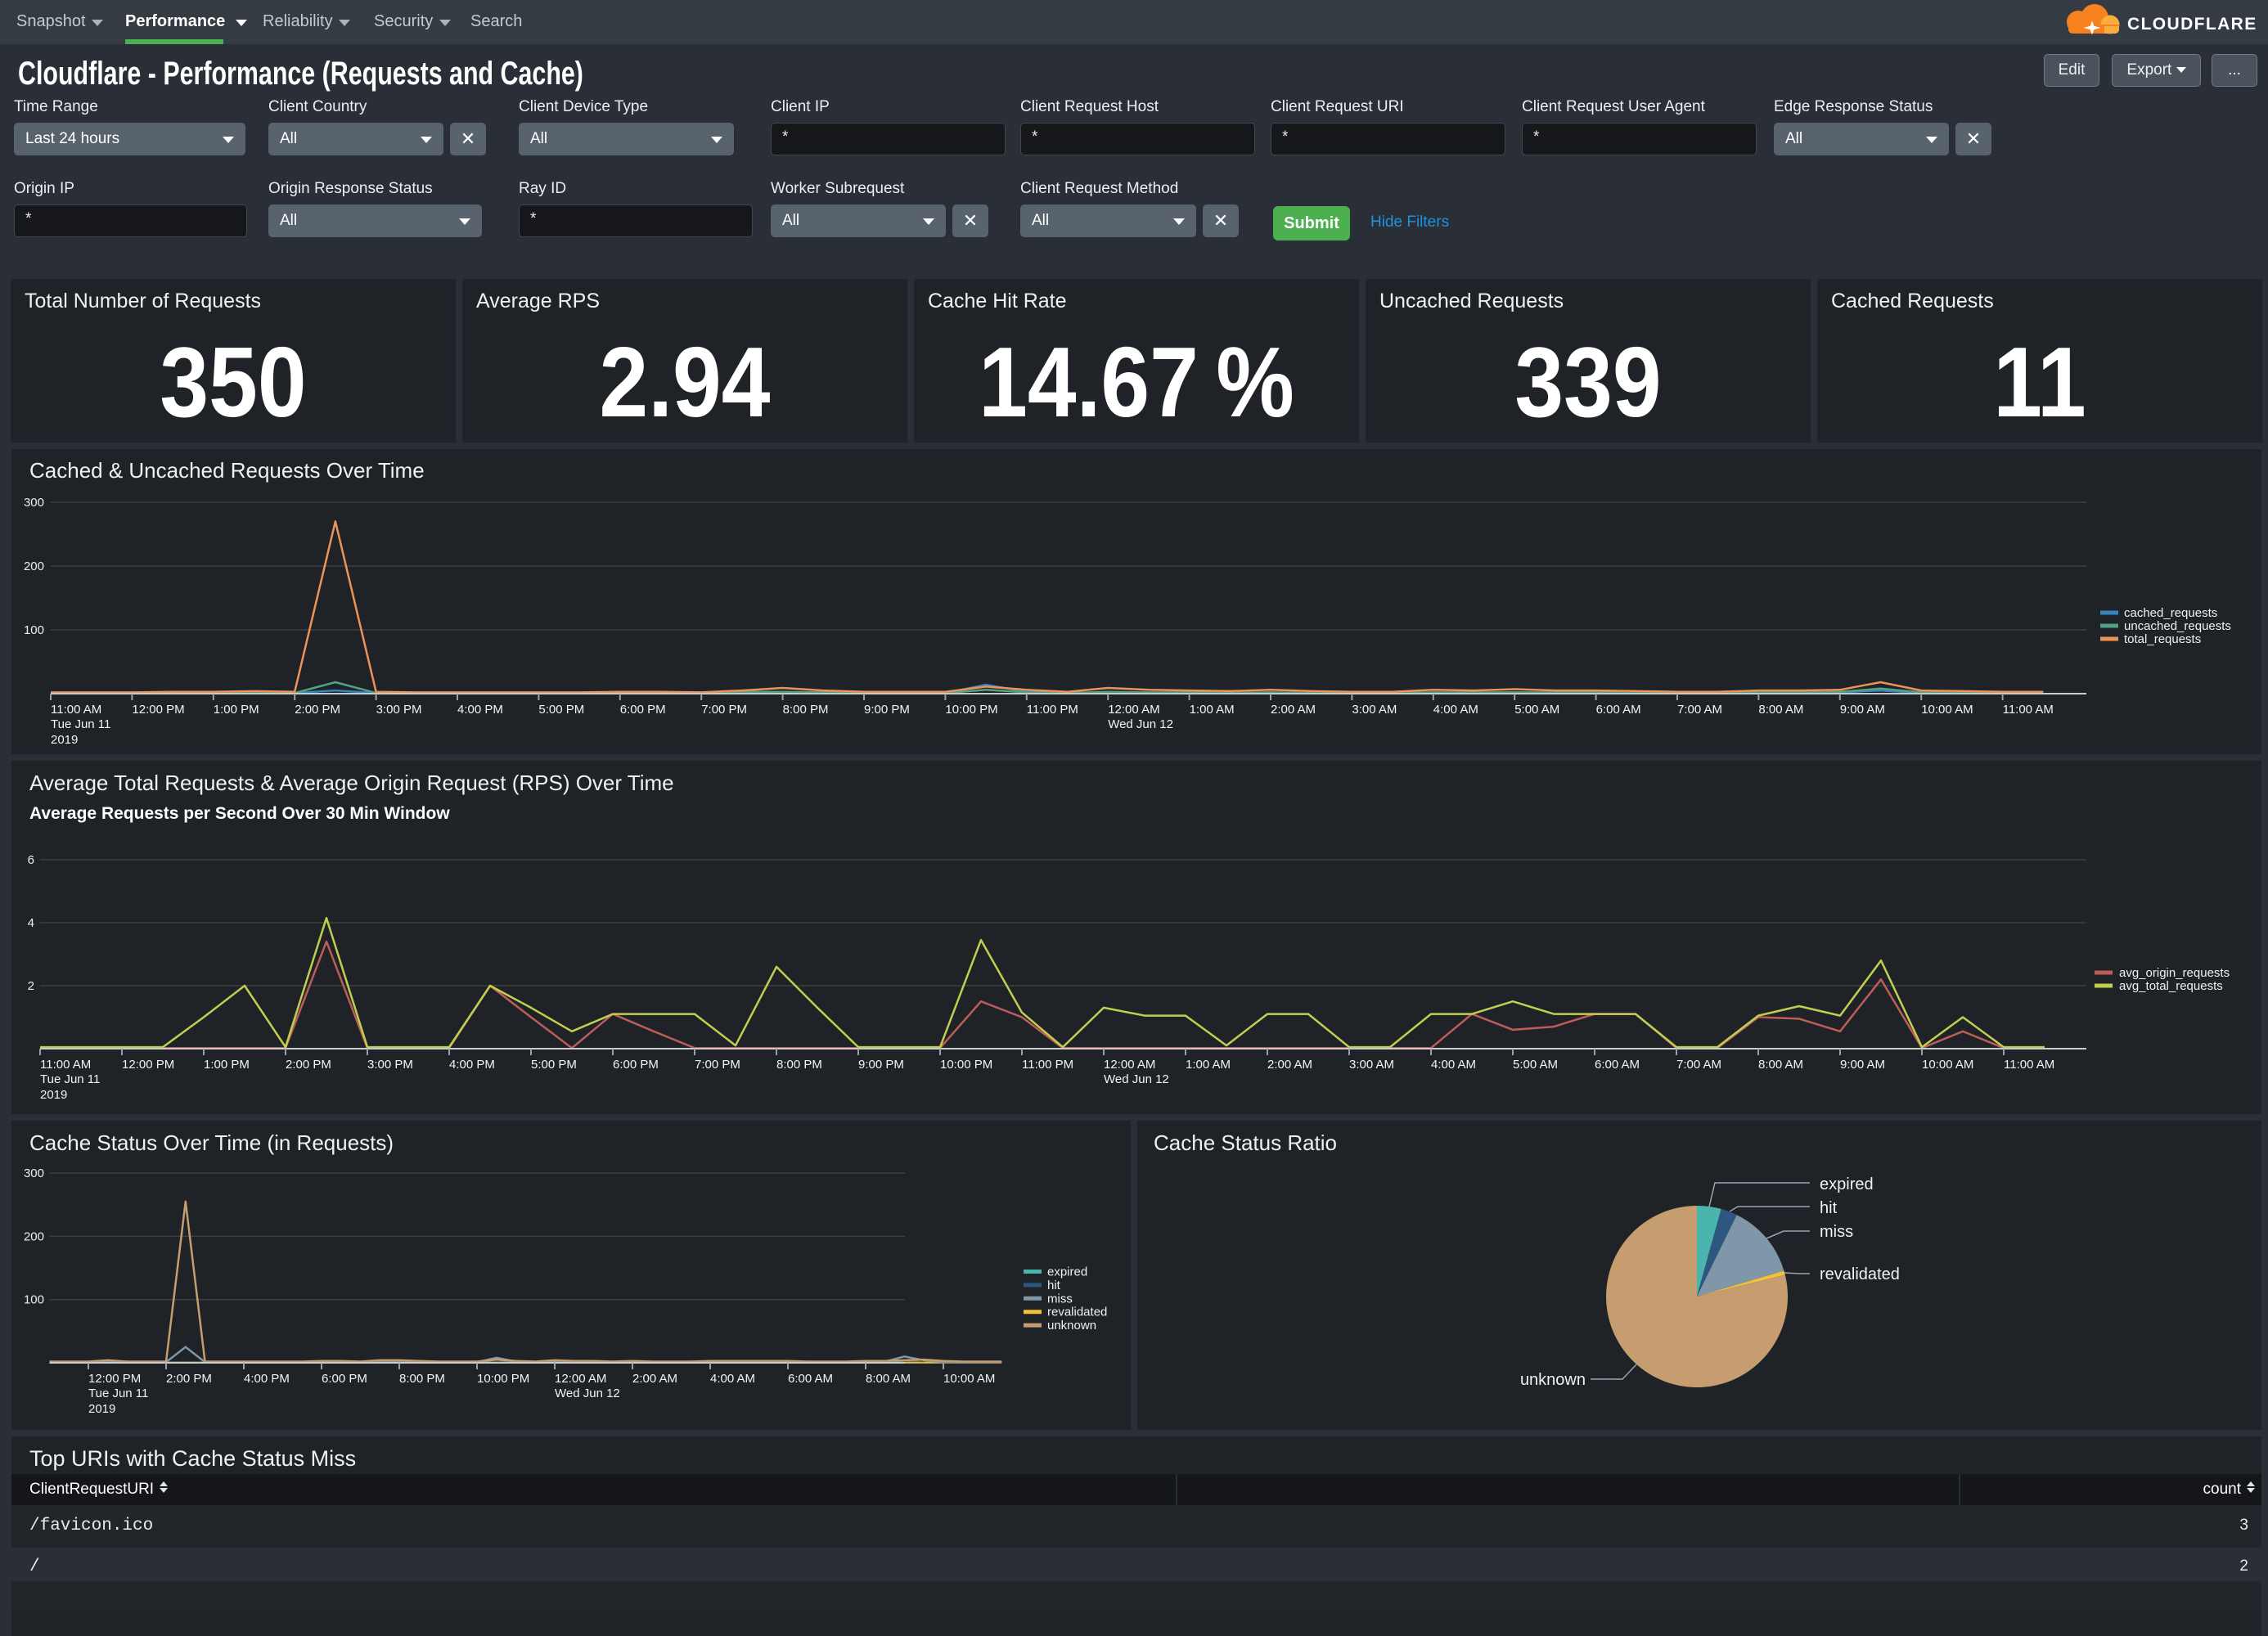  Describe the element at coordinates (2175, 973) in the screenshot. I see `svg-text: avg_origin_requests` at that location.